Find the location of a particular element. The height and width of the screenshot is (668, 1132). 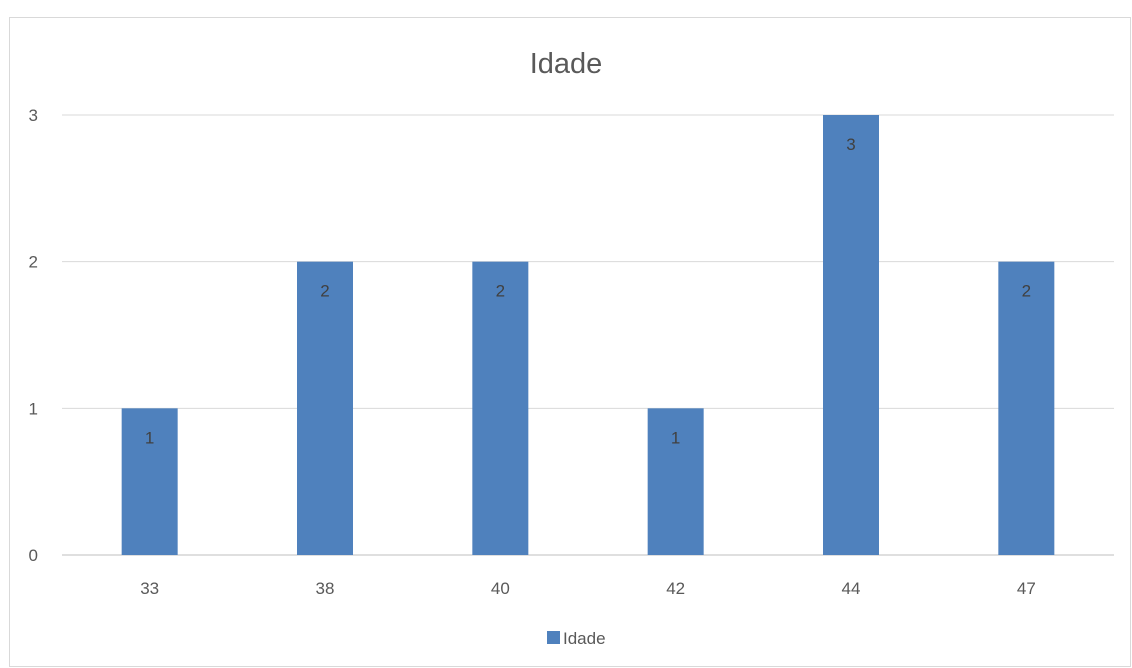

legend: Idade is located at coordinates (576, 638).